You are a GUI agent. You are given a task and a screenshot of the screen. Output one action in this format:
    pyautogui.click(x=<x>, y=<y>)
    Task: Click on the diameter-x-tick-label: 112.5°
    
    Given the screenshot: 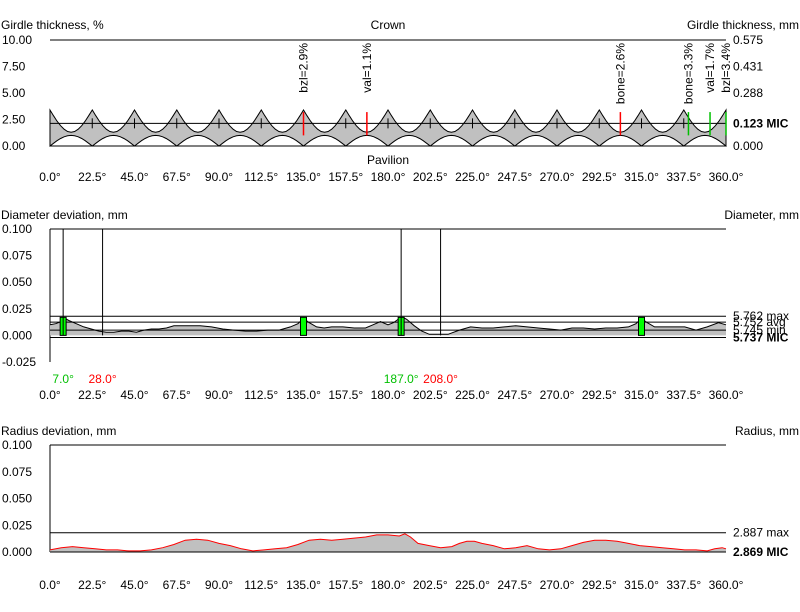 What is the action you would take?
    pyautogui.click(x=261, y=395)
    